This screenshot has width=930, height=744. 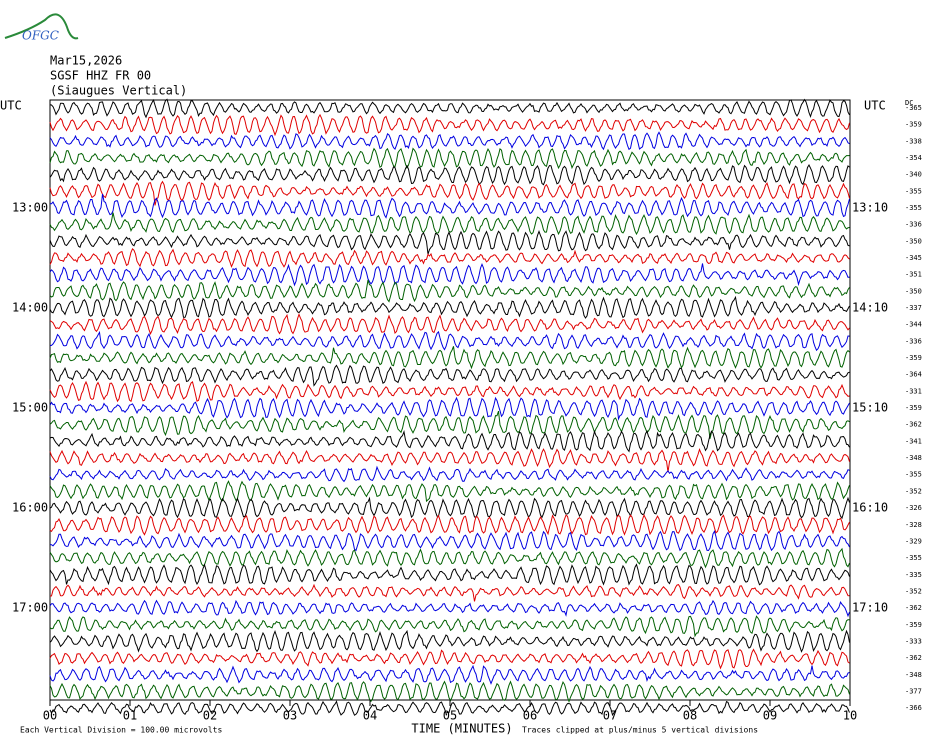 What do you see at coordinates (875, 106) in the screenshot?
I see `right-axis-title: UTC` at bounding box center [875, 106].